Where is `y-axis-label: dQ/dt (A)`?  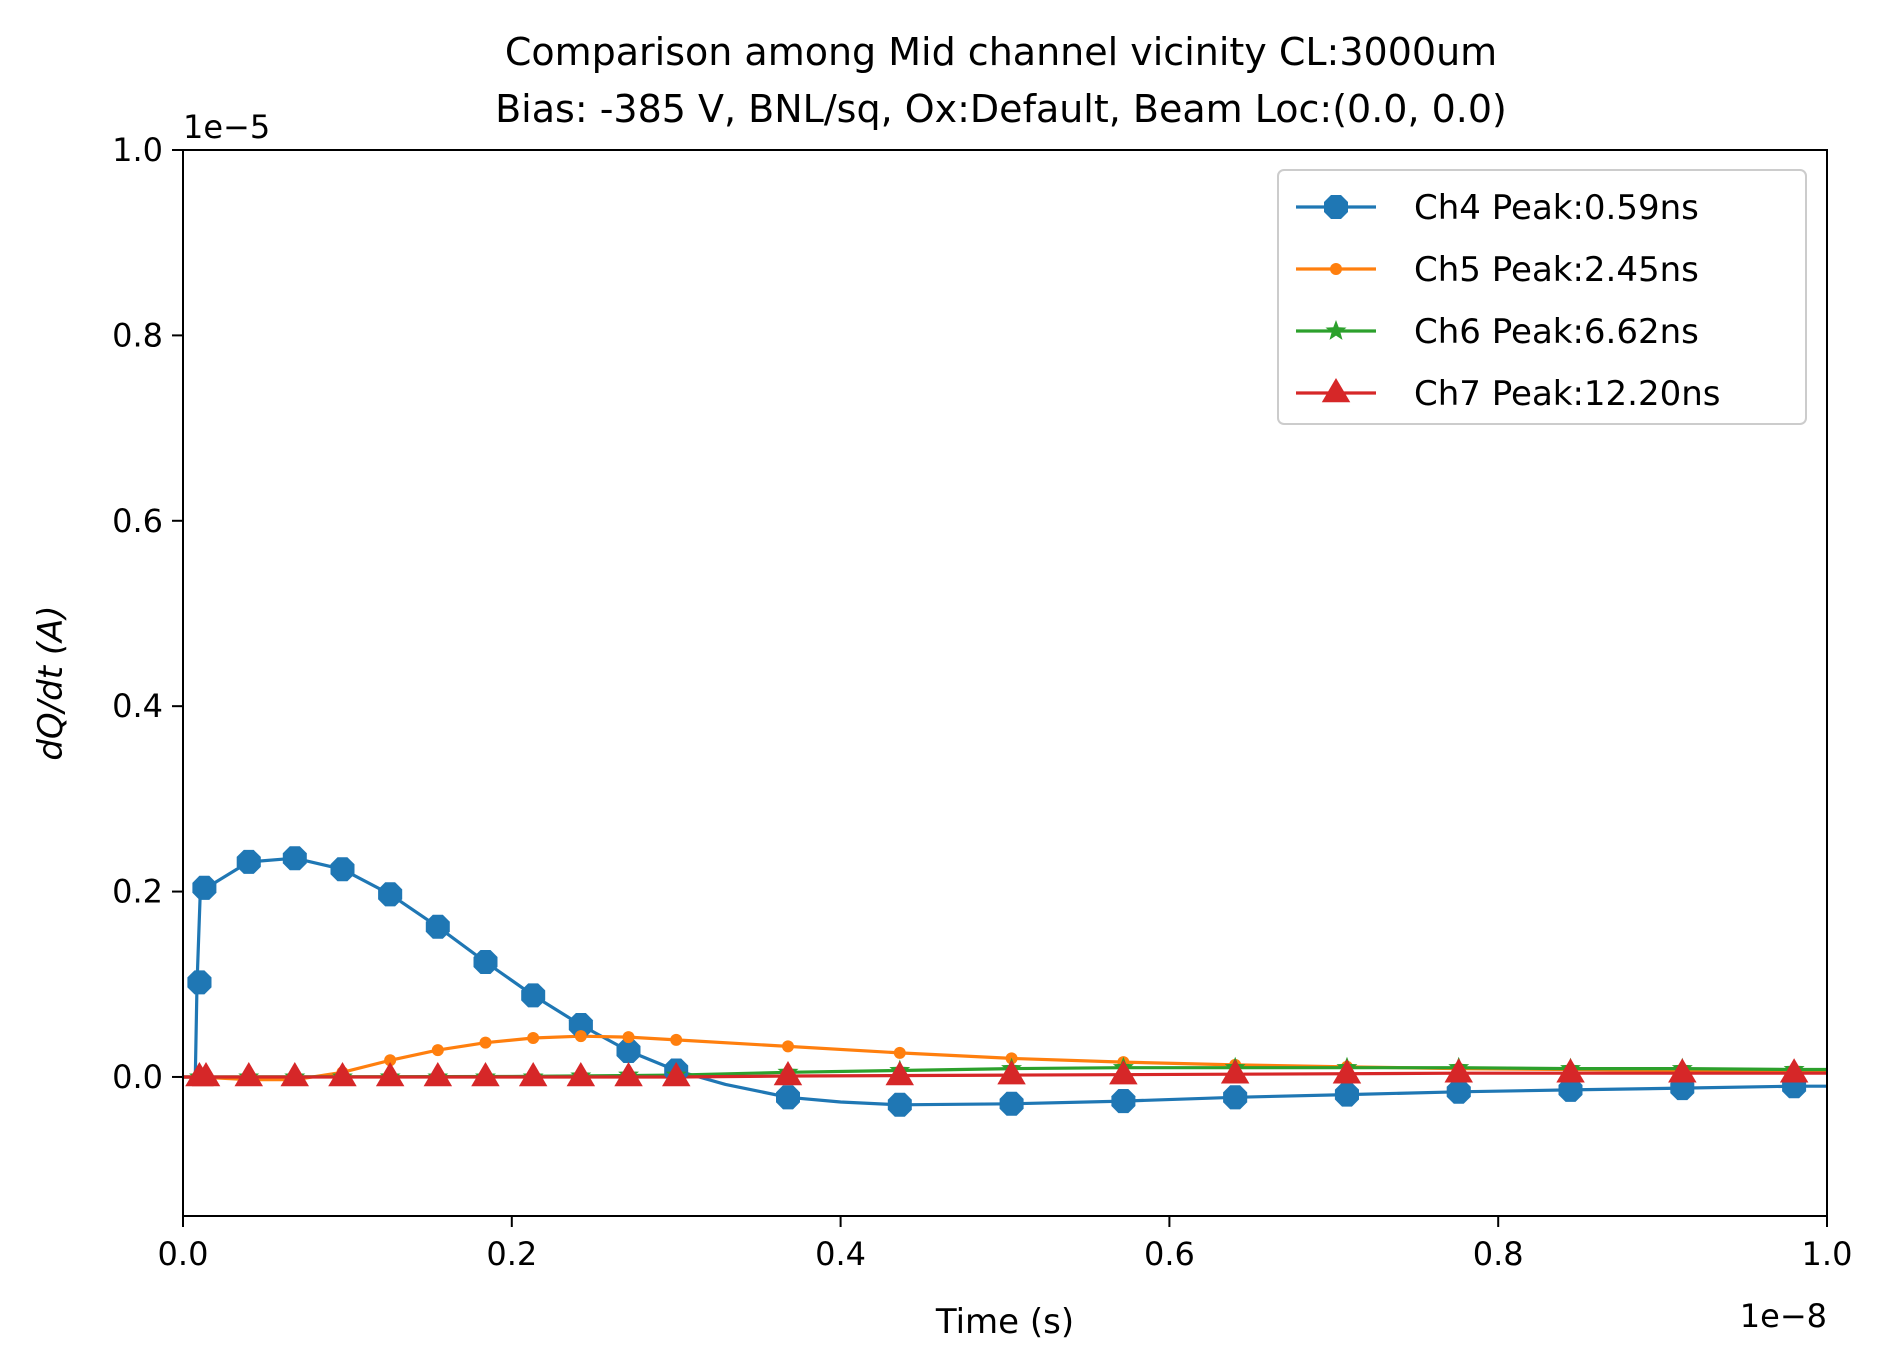
y-axis-label: dQ/dt (A) is located at coordinates (51, 682).